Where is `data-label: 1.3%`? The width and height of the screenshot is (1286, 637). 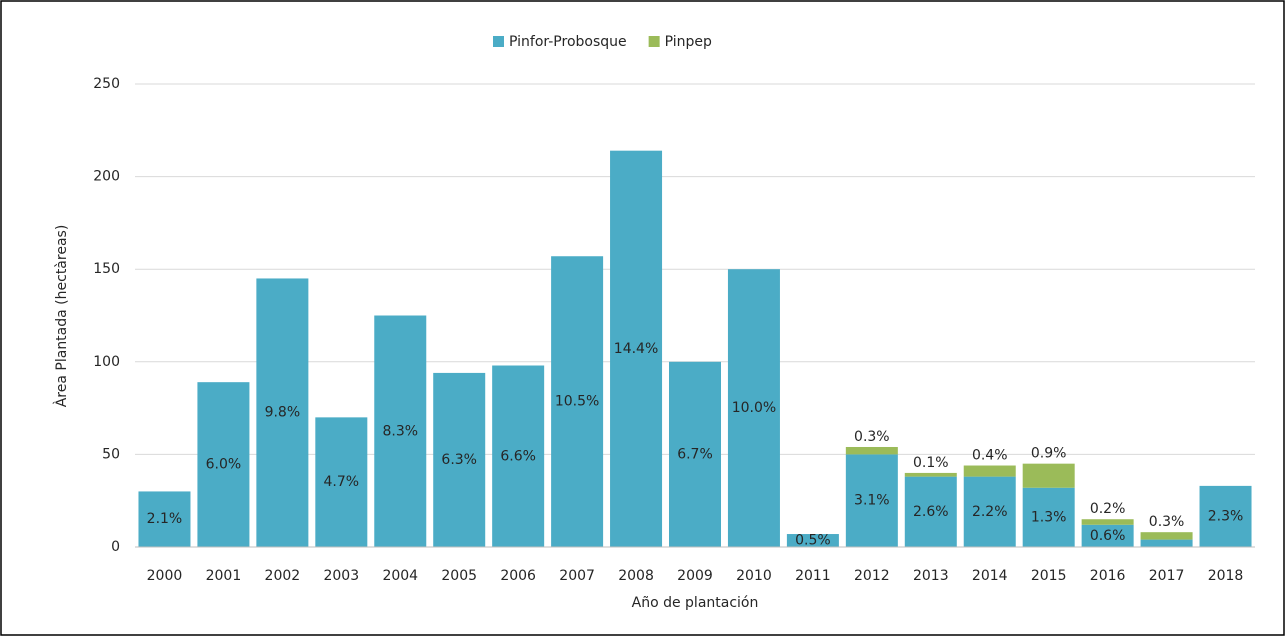 data-label: 1.3% is located at coordinates (1049, 517).